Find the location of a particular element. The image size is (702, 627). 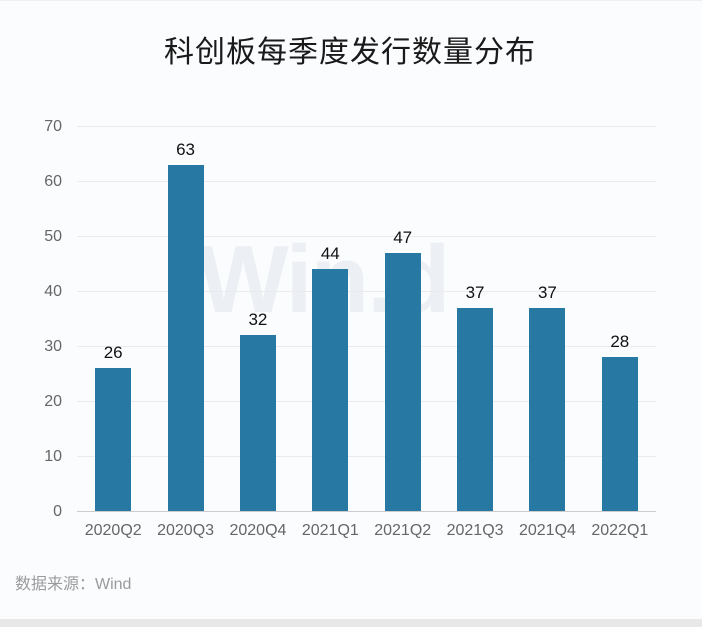

x-tick-label-2020Q3: 2020Q3 is located at coordinates (186, 530).